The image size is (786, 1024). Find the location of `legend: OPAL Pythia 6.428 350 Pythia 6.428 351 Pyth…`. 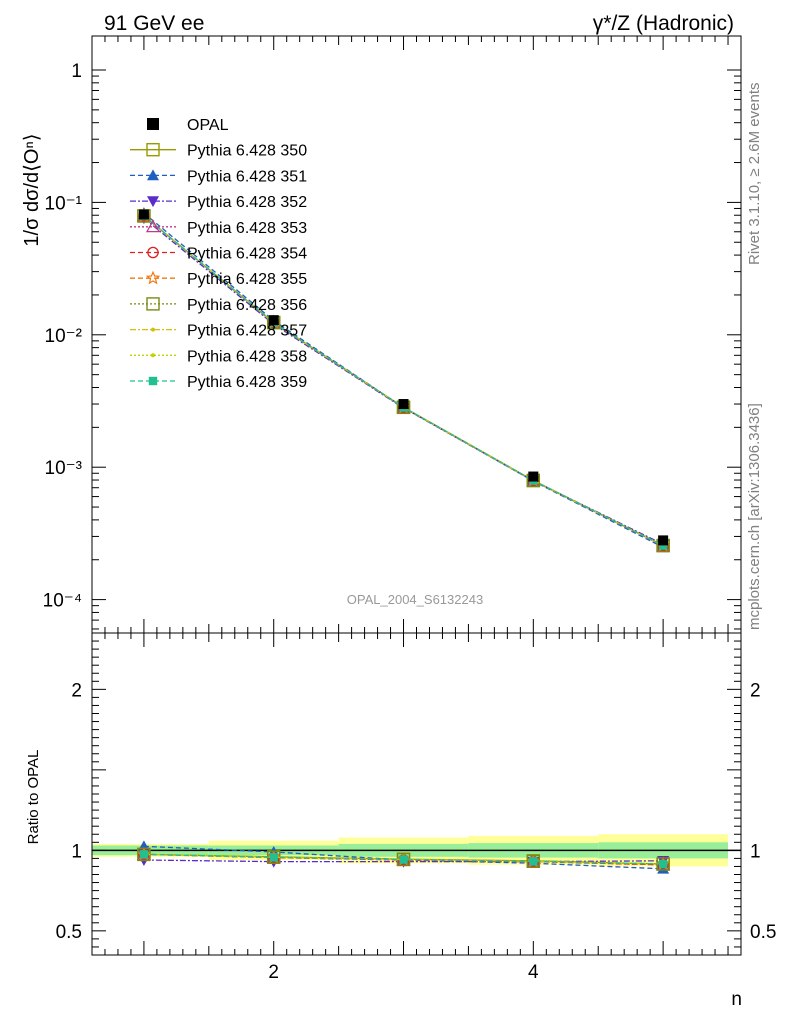

legend: OPAL Pythia 6.428 350 Pythia 6.428 351 Pyth… is located at coordinates (218, 254).